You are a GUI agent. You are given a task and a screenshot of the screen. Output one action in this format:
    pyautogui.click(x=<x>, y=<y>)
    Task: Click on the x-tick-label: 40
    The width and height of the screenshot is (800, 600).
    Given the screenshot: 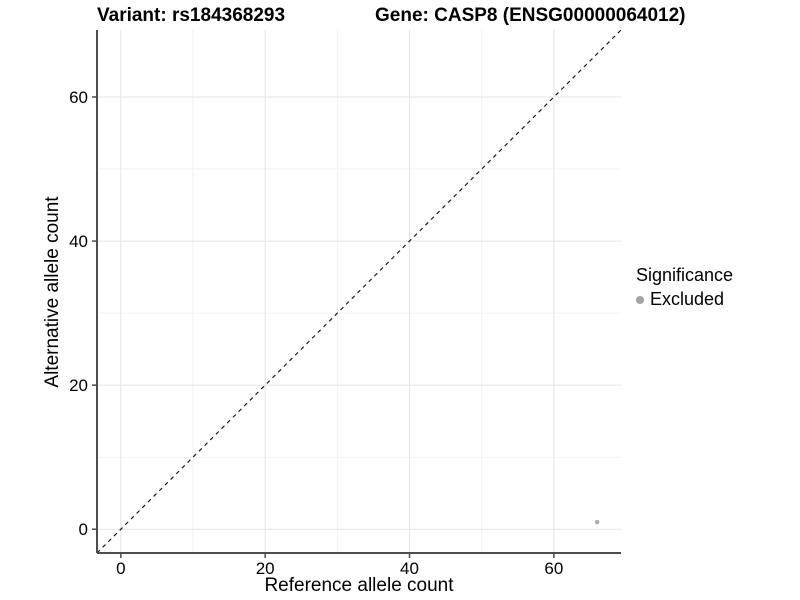 What is the action you would take?
    pyautogui.click(x=409, y=568)
    